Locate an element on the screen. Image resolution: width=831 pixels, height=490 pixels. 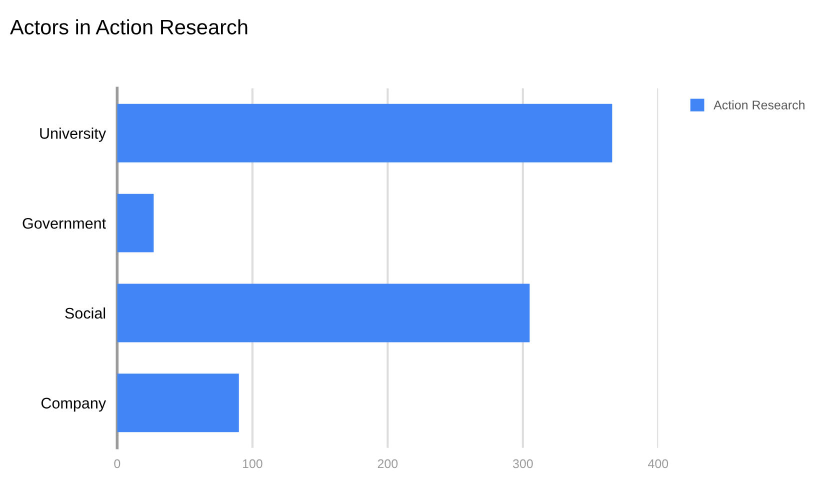
x-tick-label: 200 is located at coordinates (388, 463).